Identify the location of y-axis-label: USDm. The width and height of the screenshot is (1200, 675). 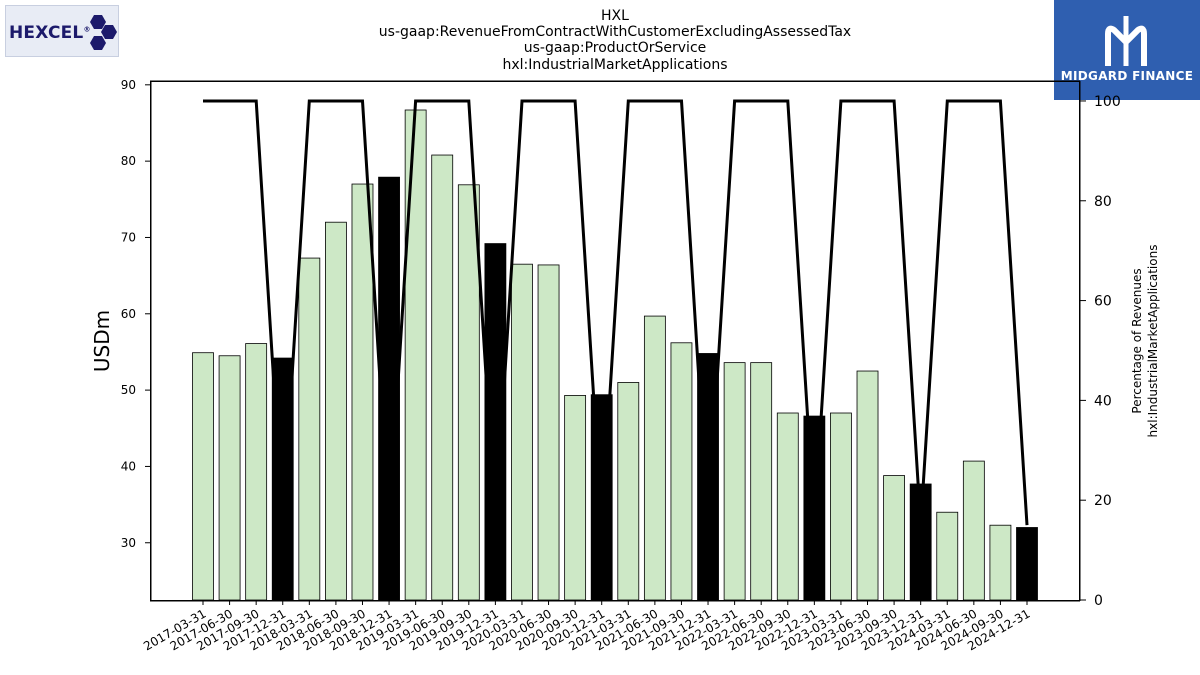
(102, 341).